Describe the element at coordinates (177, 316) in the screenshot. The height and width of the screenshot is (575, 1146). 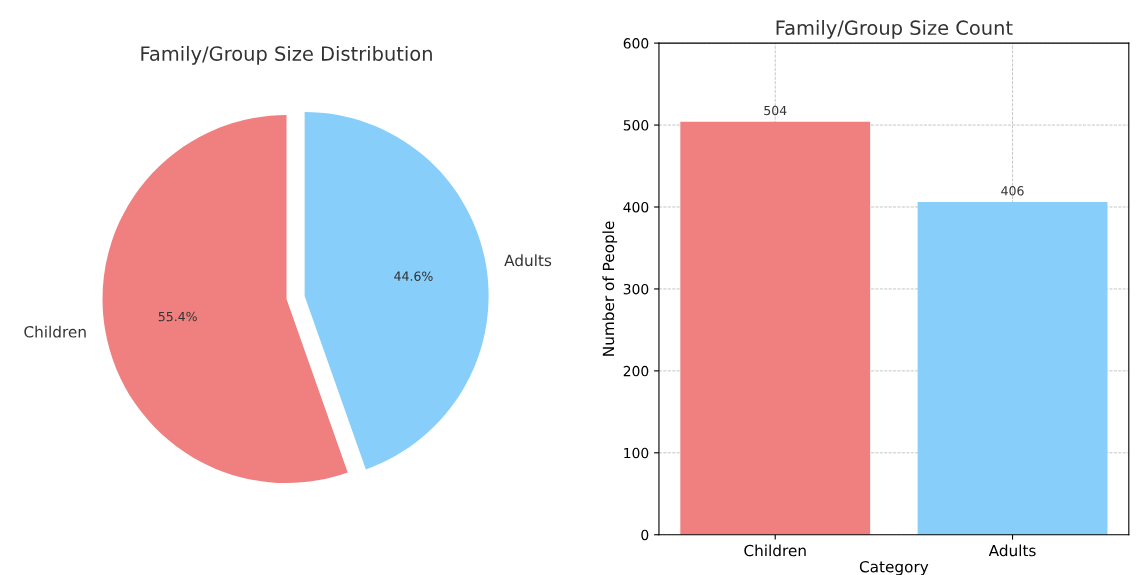
I see `data-label: 55.4%` at that location.